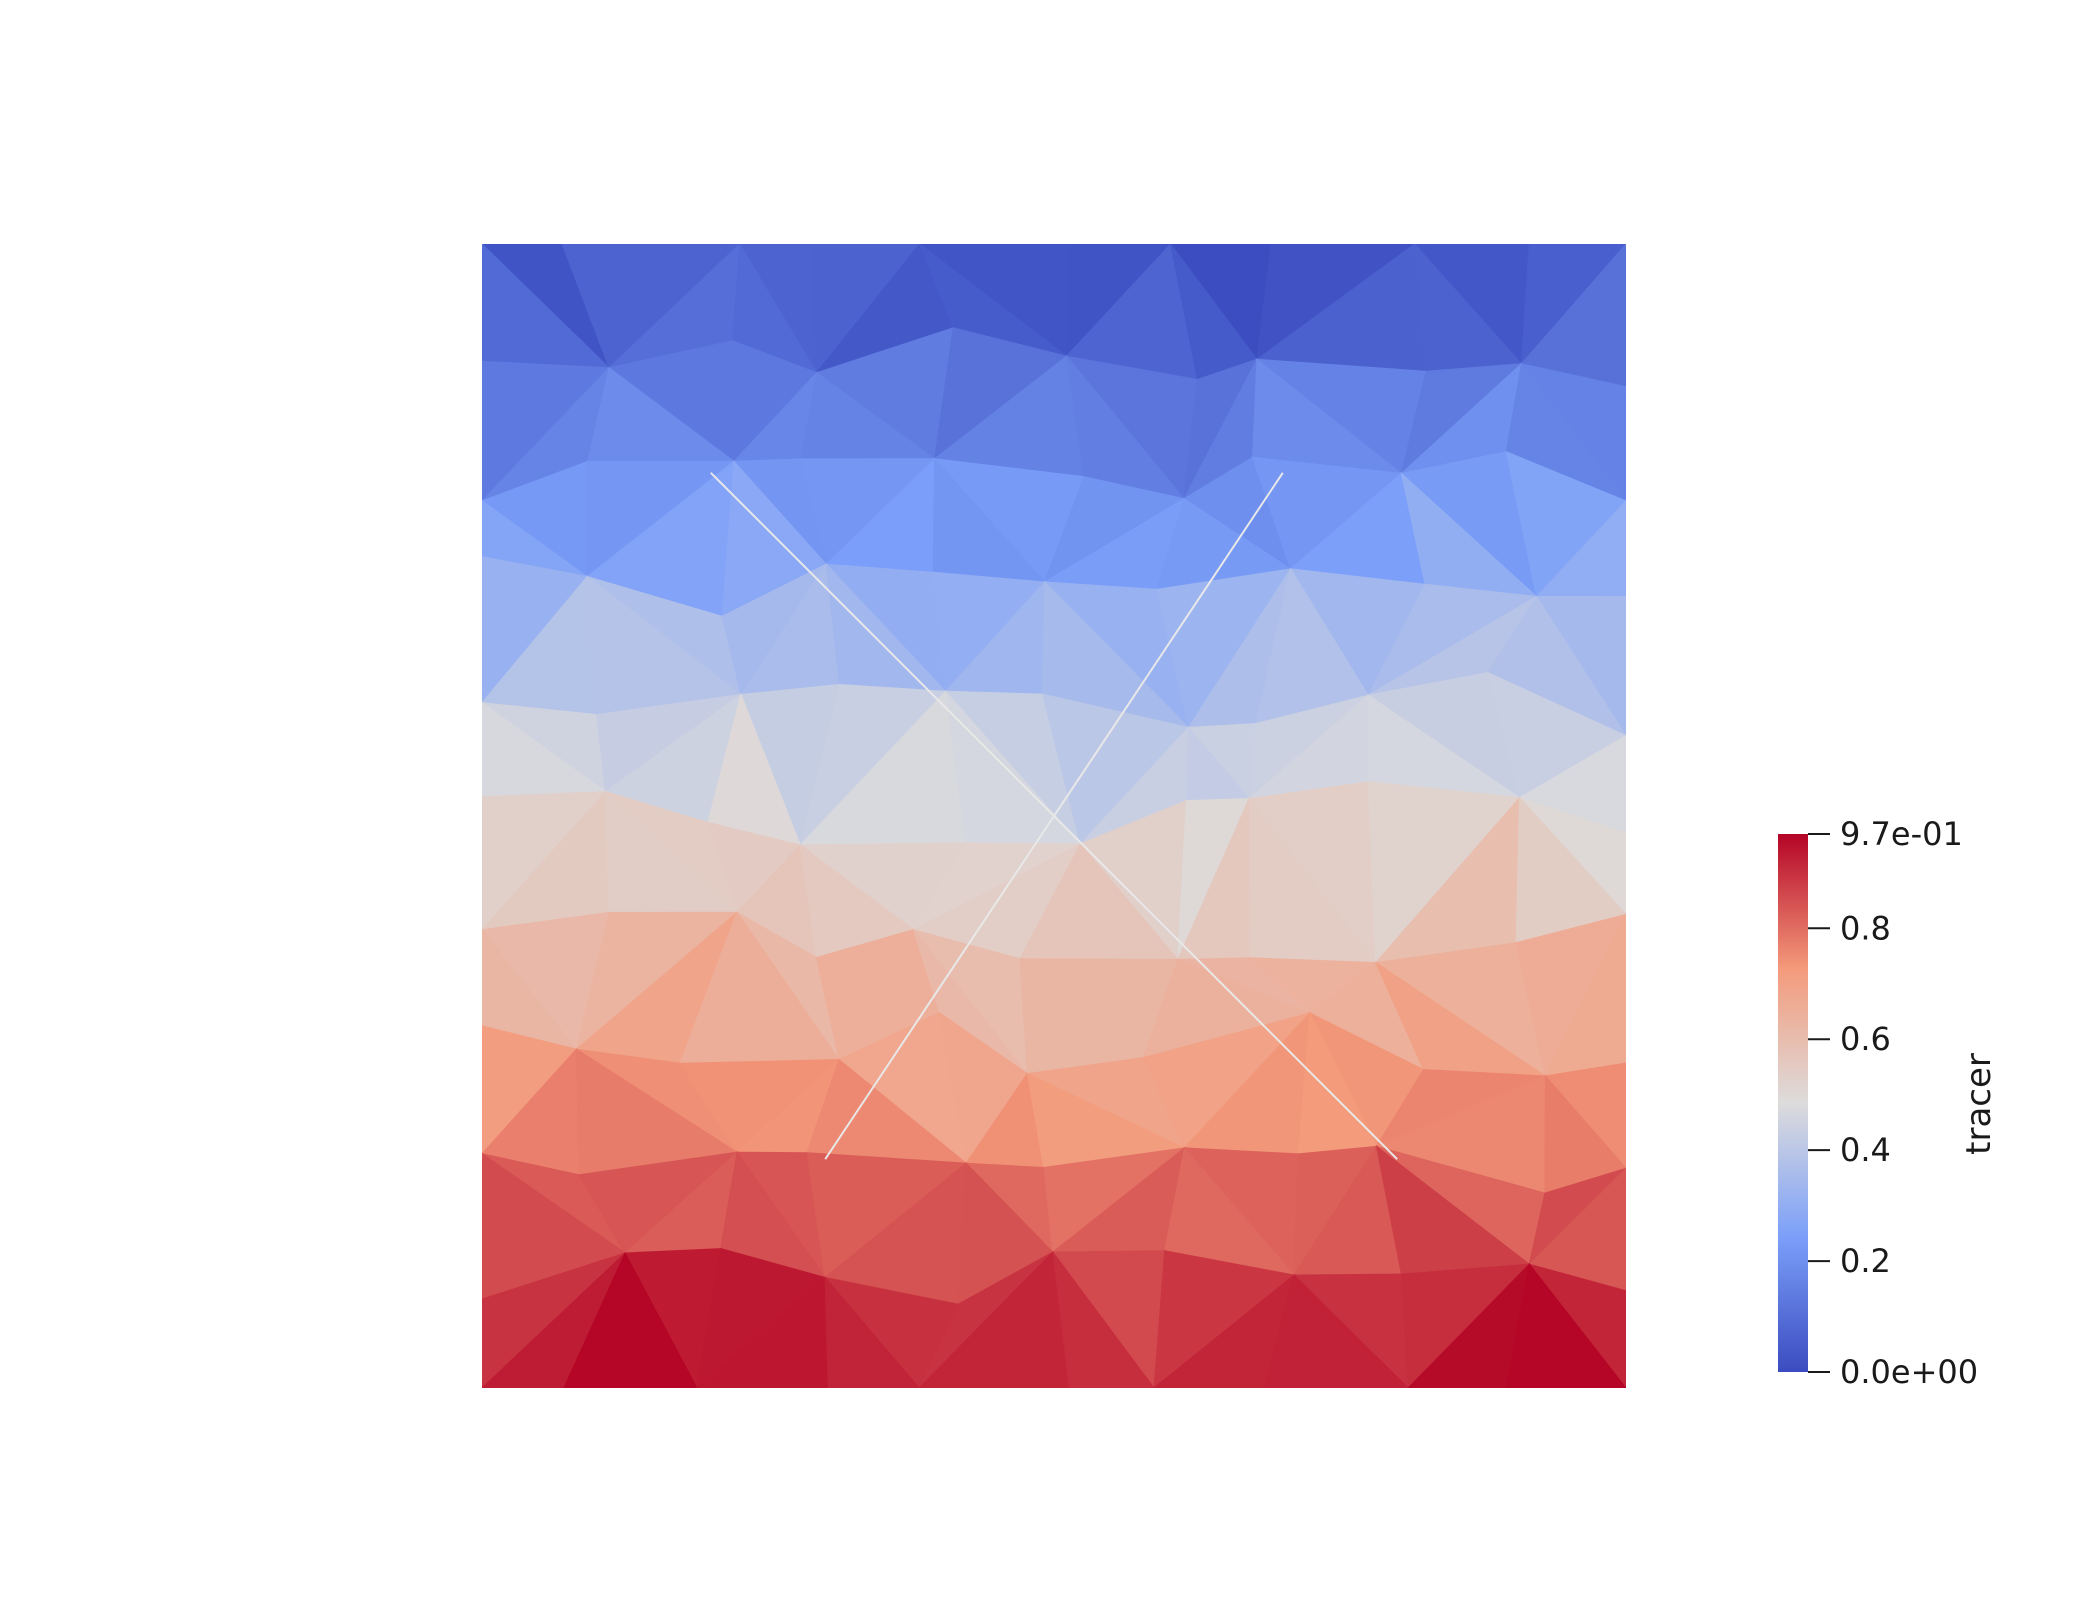  Describe the element at coordinates (1865, 928) in the screenshot. I see `colorbar-tick-label: 0.8` at that location.